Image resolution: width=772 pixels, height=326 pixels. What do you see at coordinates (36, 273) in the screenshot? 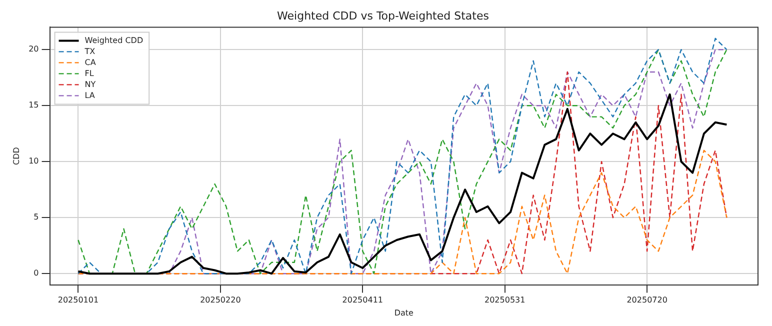
I see `y-tick-label: 0` at bounding box center [36, 273].